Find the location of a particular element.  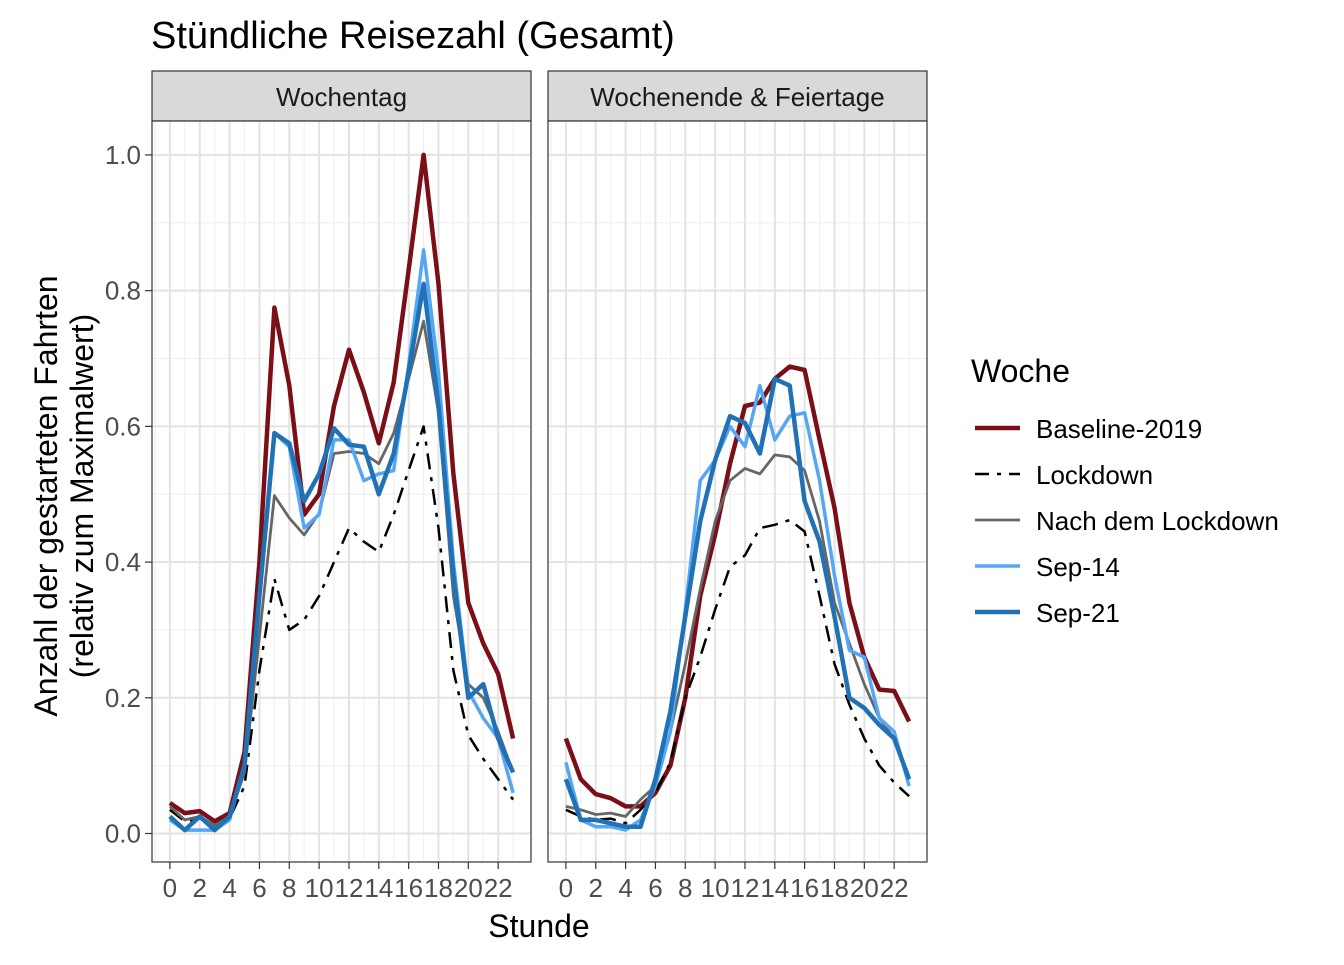

facet-strip-label: Wochentag is located at coordinates (341, 97).